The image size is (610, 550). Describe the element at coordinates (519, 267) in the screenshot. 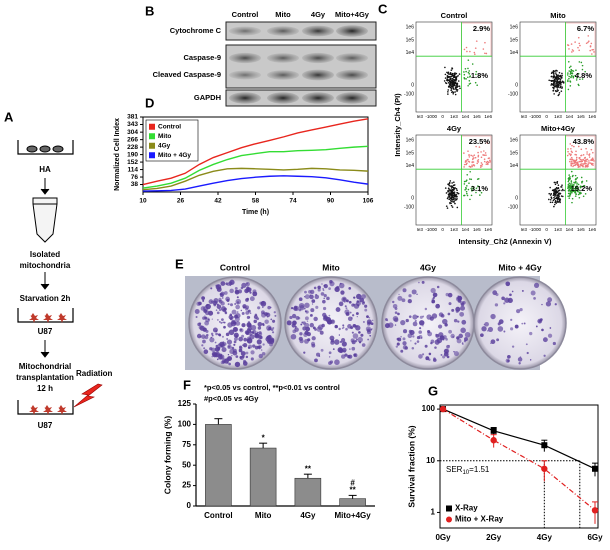

I see `dish-label: Mito + 4Gy` at that location.